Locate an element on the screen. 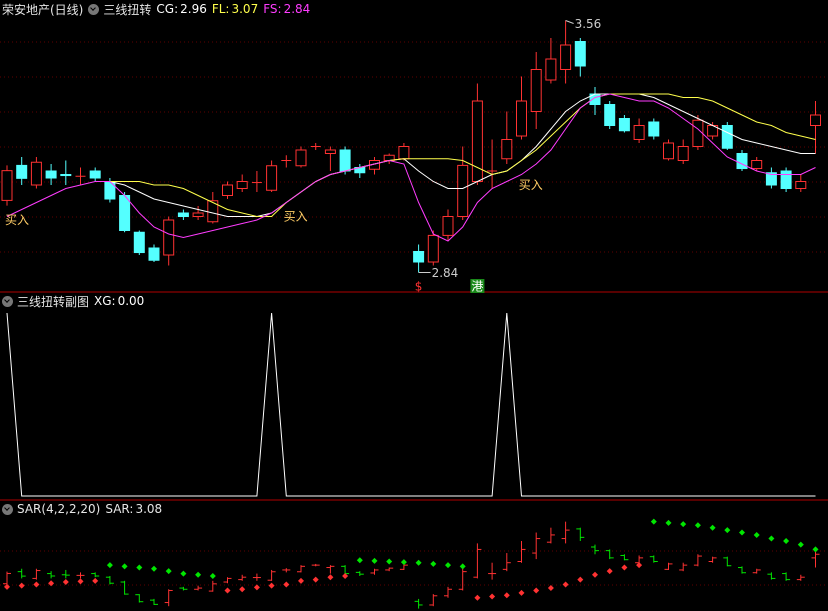 Image resolution: width=828 pixels, height=611 pixels. marker: 港 is located at coordinates (477, 287).